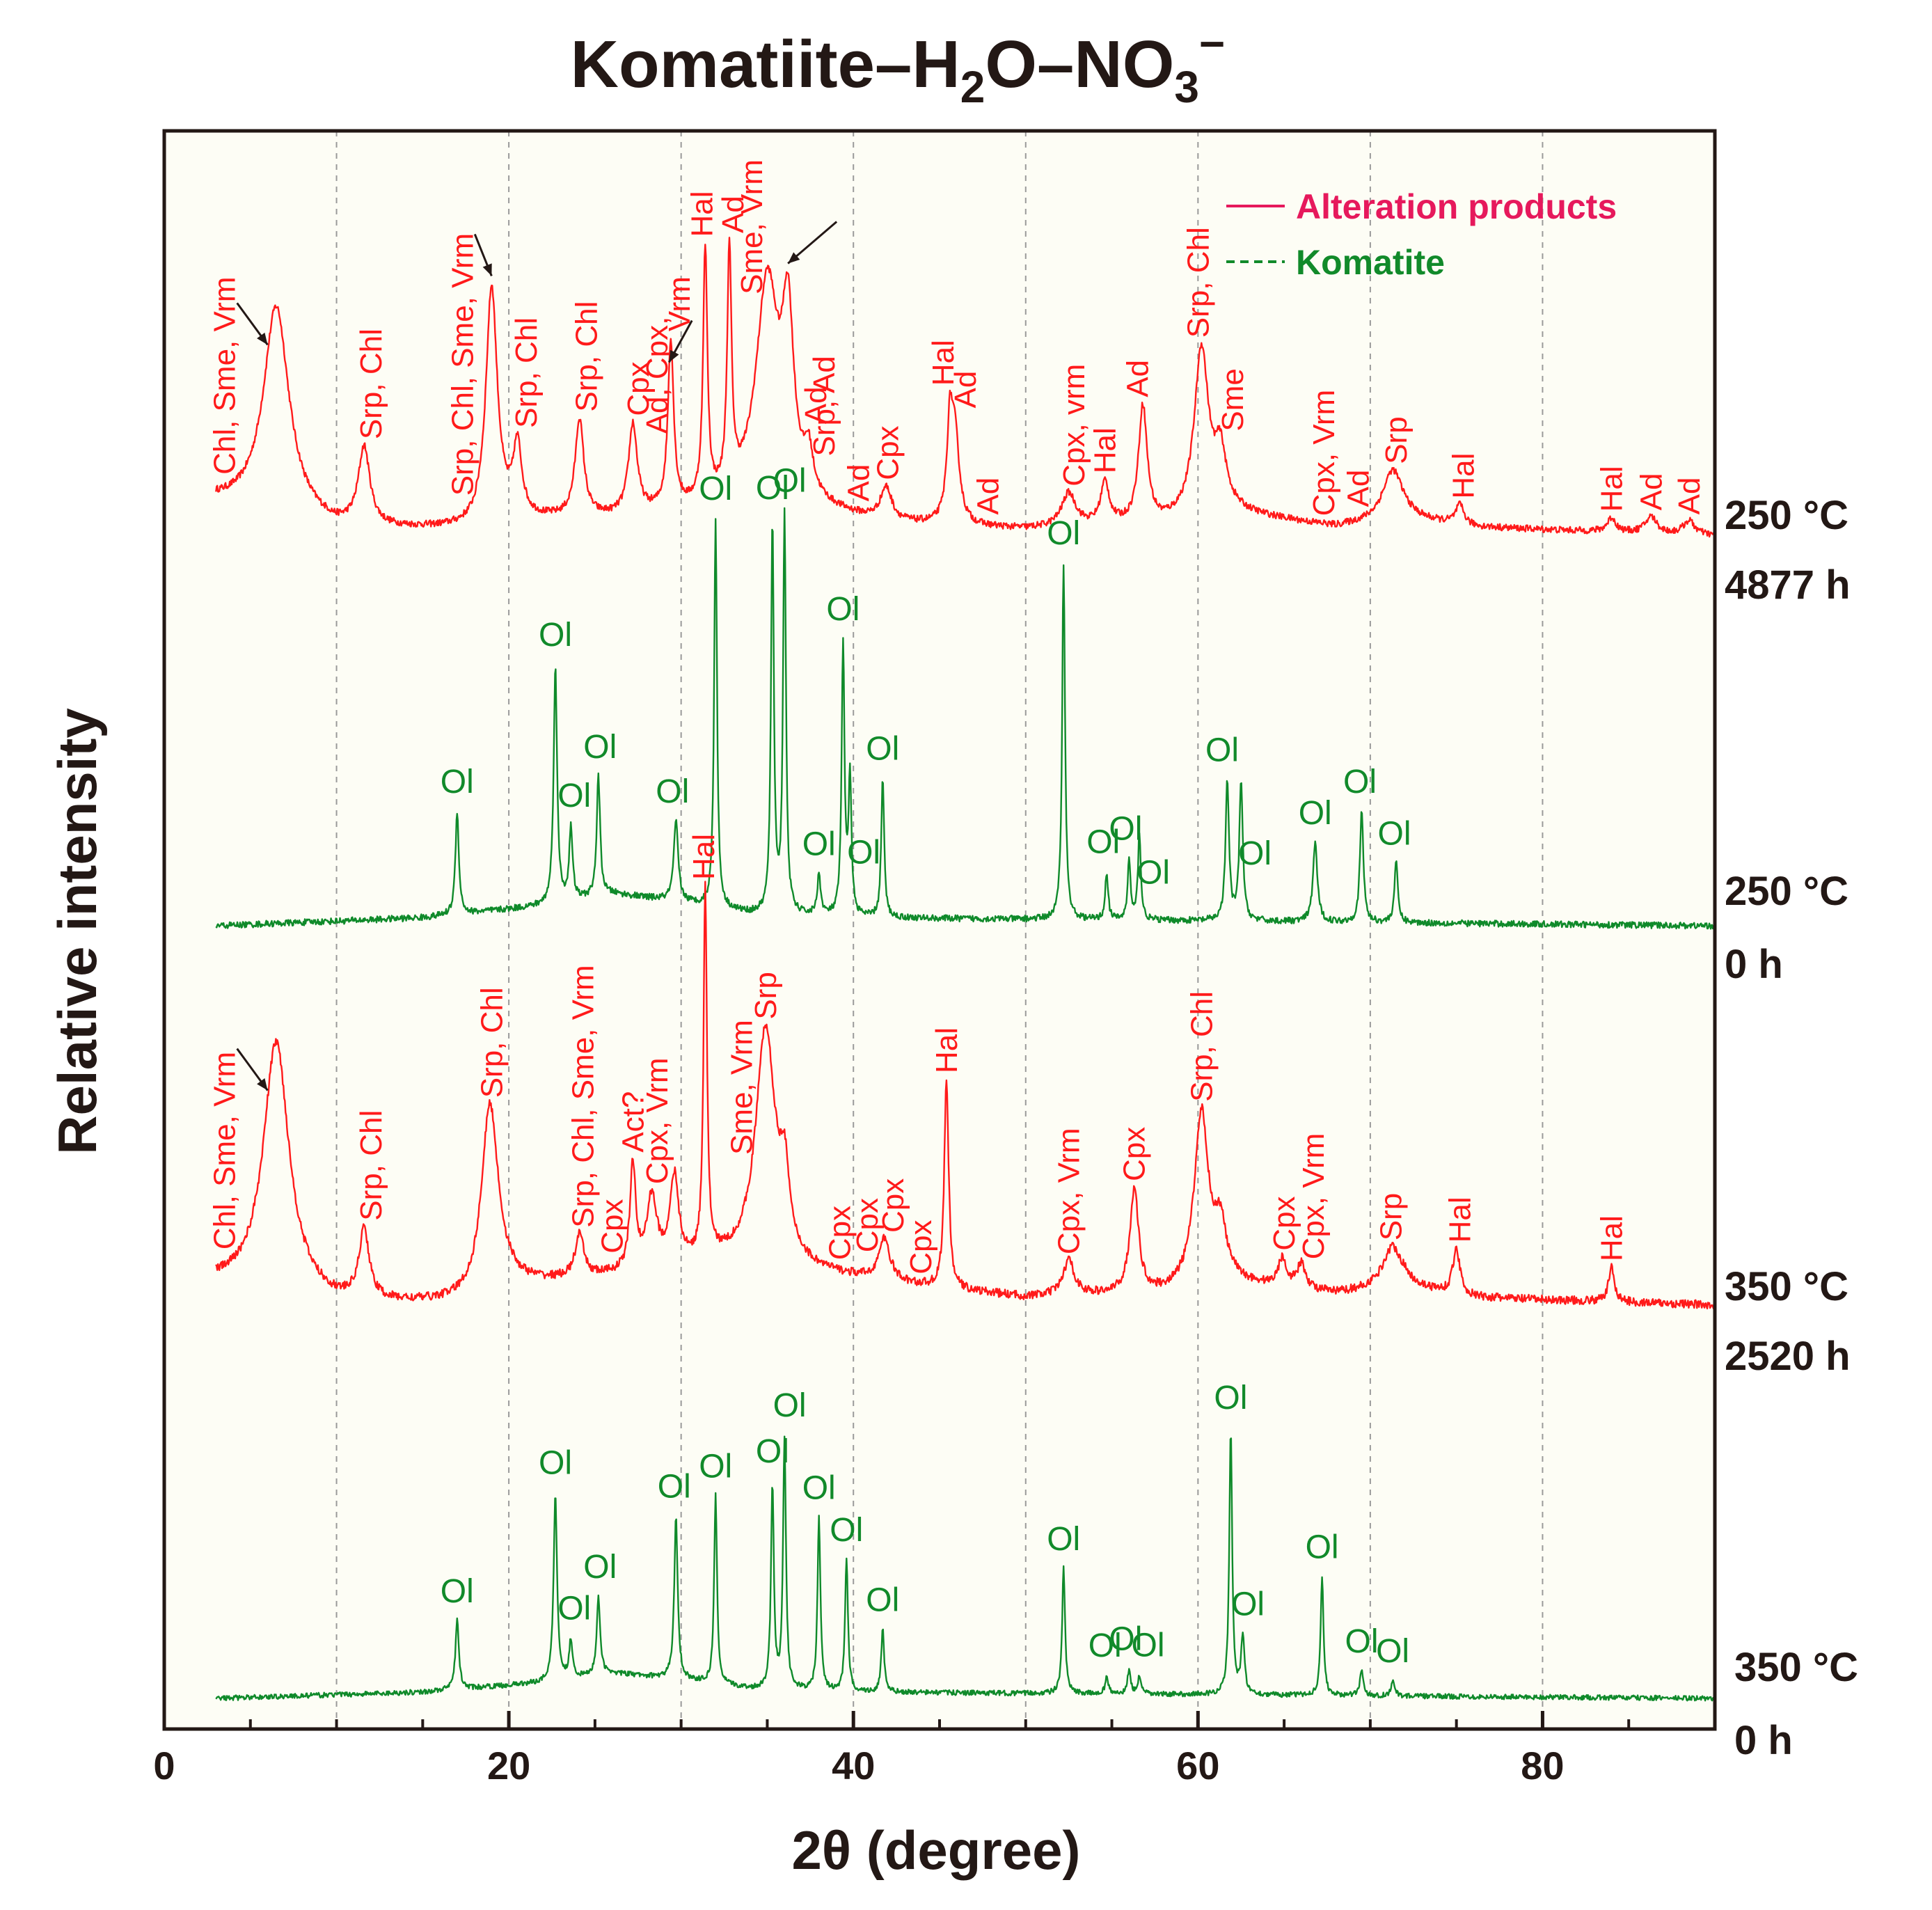 This screenshot has width=1932, height=1910. I want to click on peak-label-3-74: Ol, so click(457, 1591).